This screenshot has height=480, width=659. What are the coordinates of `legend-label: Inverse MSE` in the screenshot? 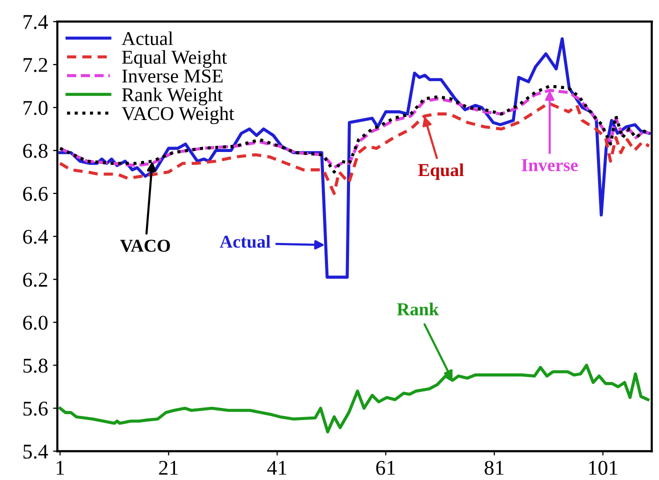 It's located at (172, 76).